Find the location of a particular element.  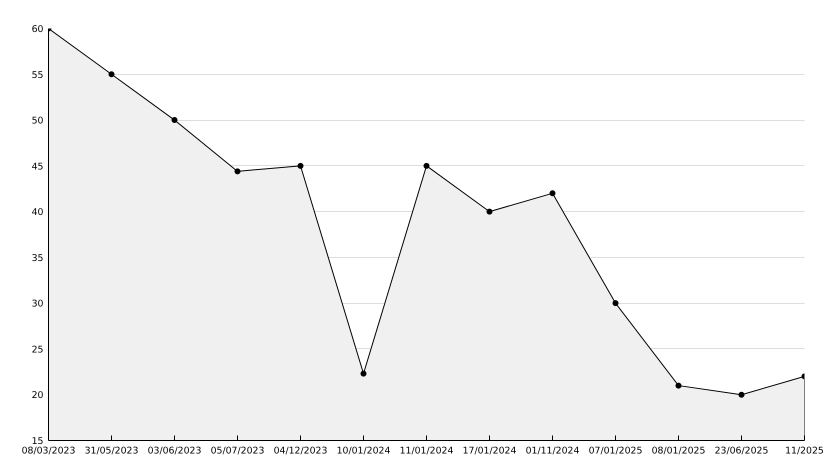

x-tick-label: 05/07/2023 is located at coordinates (237, 451).